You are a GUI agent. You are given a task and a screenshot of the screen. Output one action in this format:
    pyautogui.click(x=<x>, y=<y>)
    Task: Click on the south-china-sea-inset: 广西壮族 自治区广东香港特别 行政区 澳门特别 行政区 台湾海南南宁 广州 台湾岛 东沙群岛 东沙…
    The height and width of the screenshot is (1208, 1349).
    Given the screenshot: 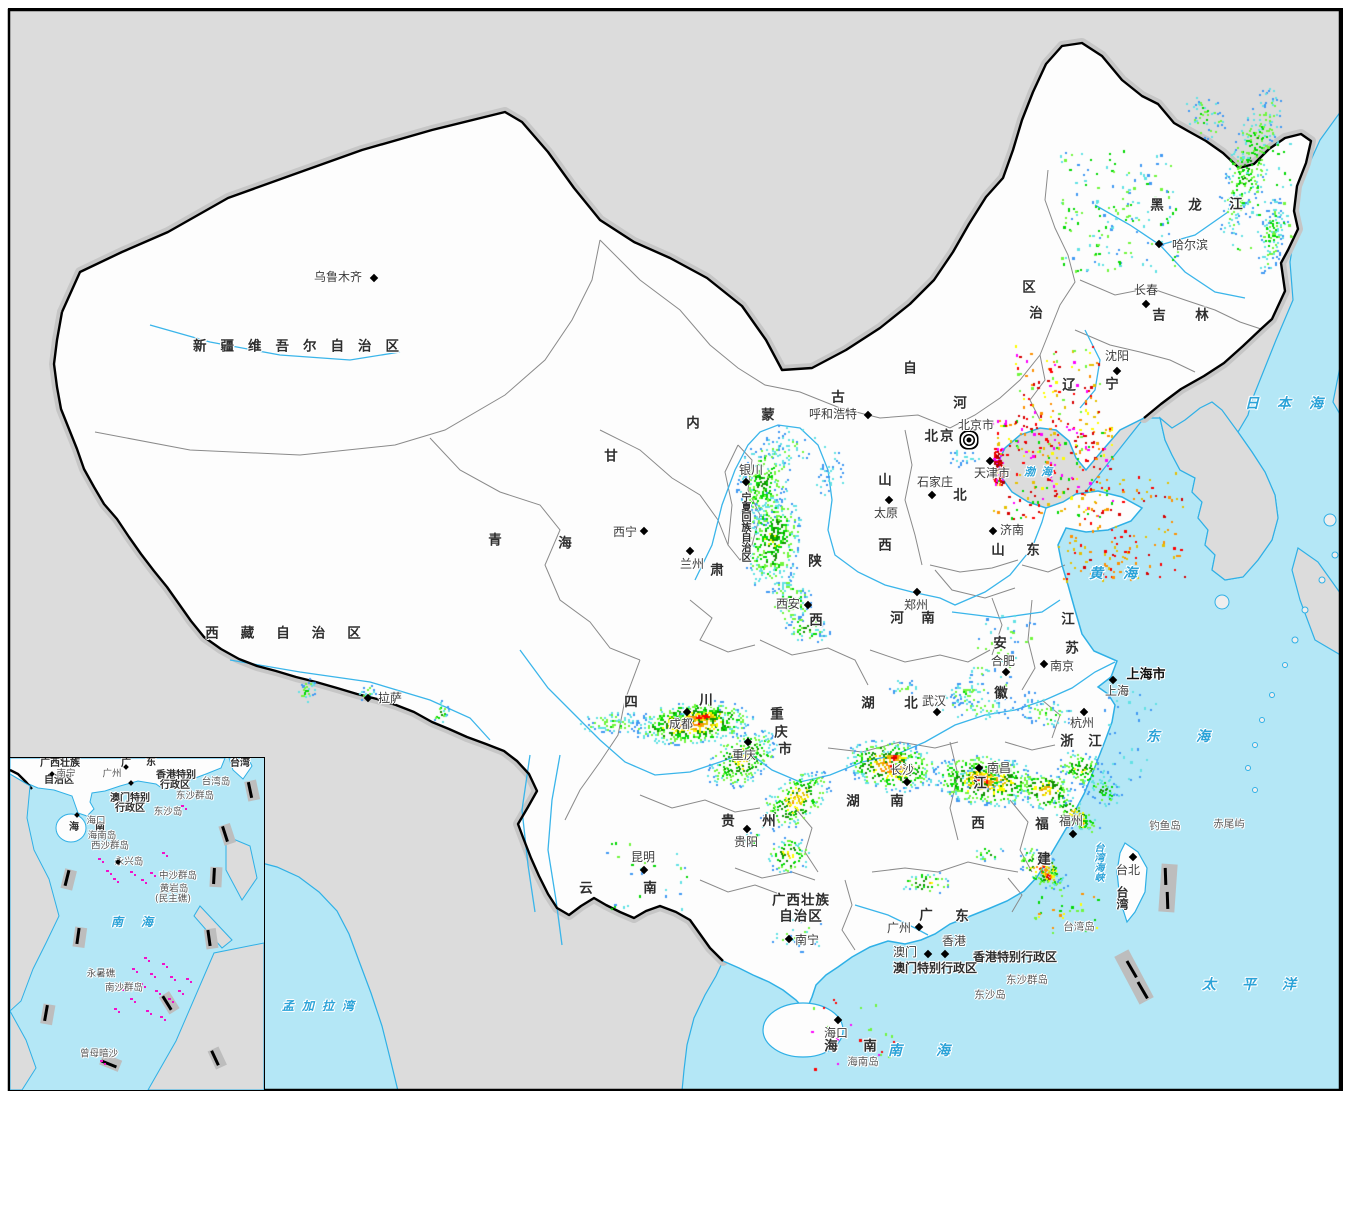 What is the action you would take?
    pyautogui.click(x=137, y=924)
    